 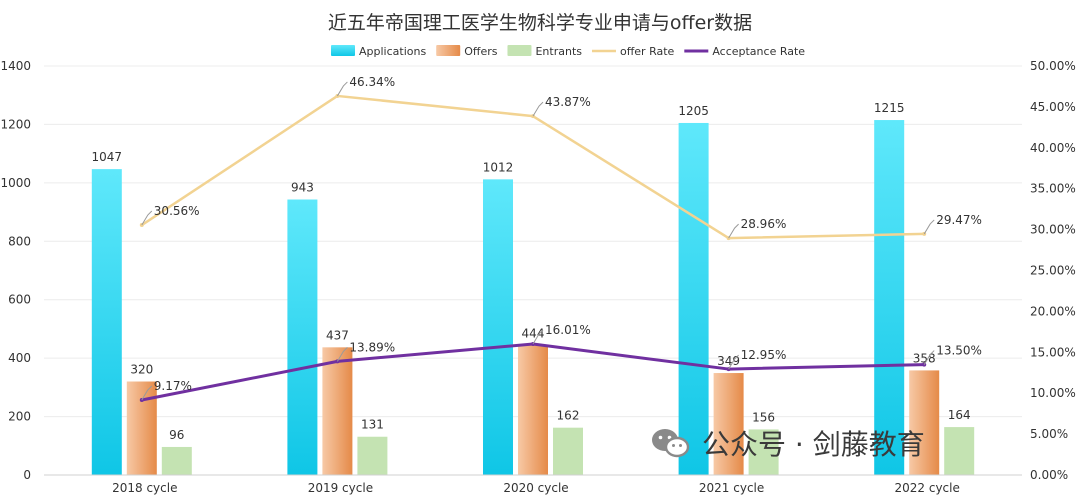 I want to click on acceptance-rate-label: 12.95%, so click(x=764, y=355).